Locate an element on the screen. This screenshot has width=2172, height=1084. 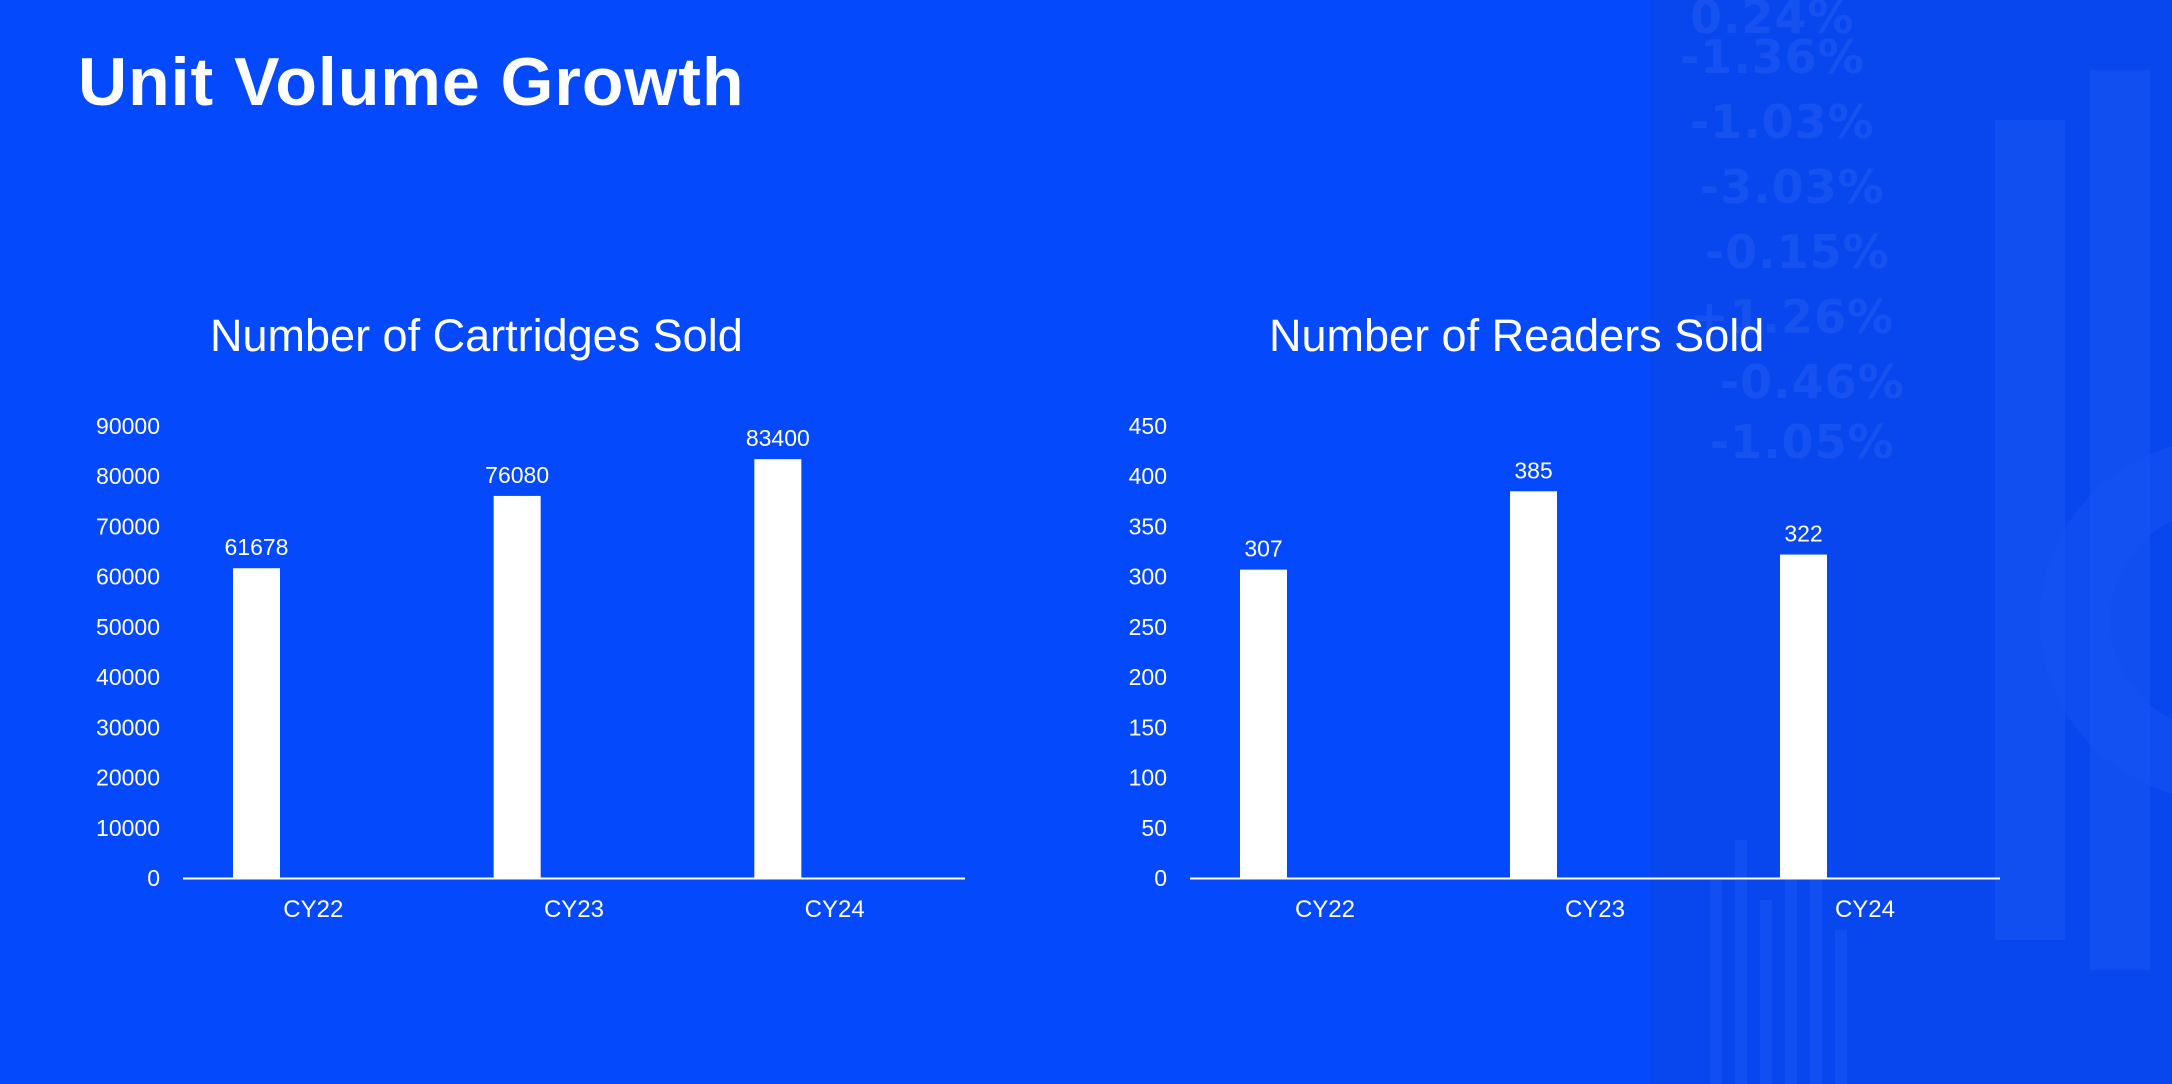
chart-title: Number of Cartridges Sold is located at coordinates (476, 335).